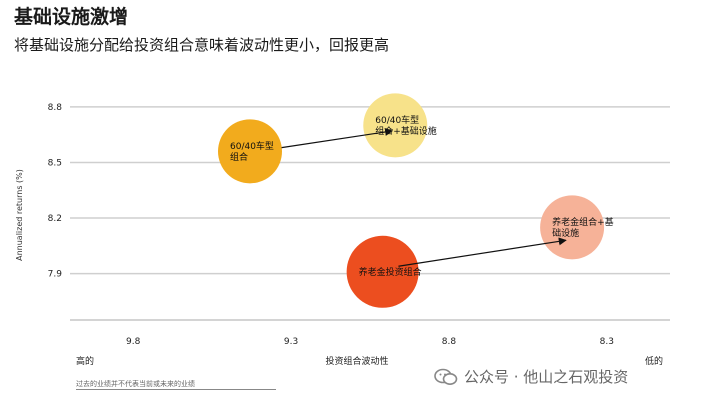 Image resolution: width=717 pixels, height=405 pixels. What do you see at coordinates (406, 125) in the screenshot?
I see `bubble-label-1: 60/40车型组合+基础设施` at bounding box center [406, 125].